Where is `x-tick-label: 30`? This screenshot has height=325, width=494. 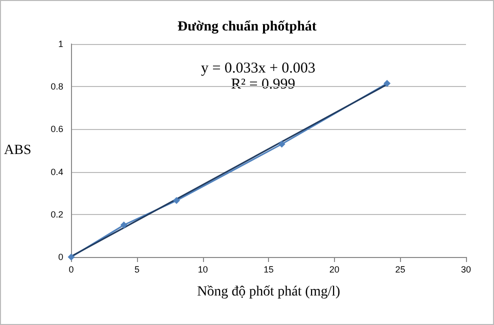
x-tick-label: 30 is located at coordinates (466, 269).